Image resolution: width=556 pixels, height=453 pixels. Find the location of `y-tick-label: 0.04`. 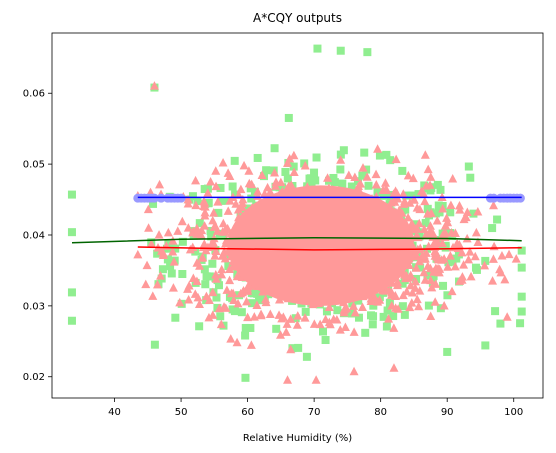

y-tick-label: 0.04 is located at coordinates (34, 235).